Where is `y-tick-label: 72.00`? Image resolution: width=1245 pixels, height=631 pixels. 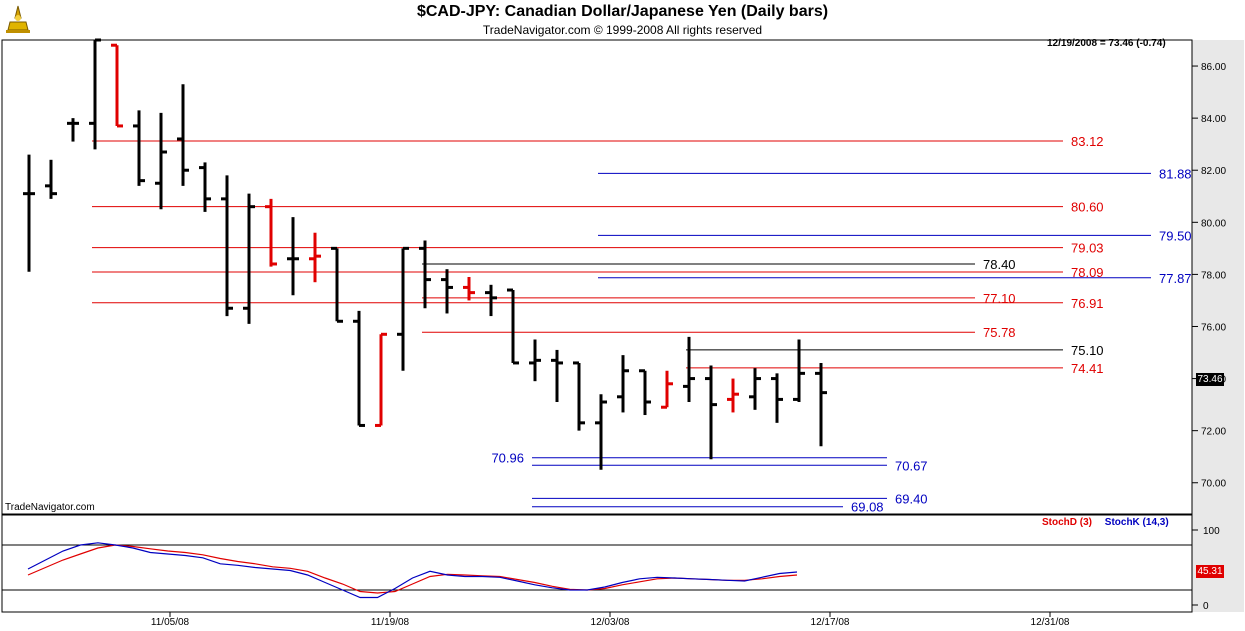
y-tick-label: 72.00 is located at coordinates (1213, 432).